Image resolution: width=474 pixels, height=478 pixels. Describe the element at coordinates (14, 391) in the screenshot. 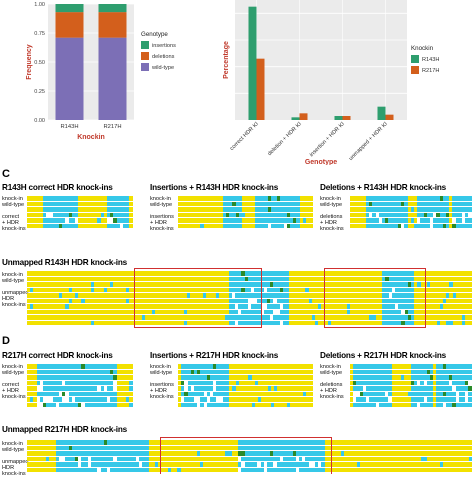

I see `panel-d-correct-group-label: correct + HDR knock-ins` at that location.